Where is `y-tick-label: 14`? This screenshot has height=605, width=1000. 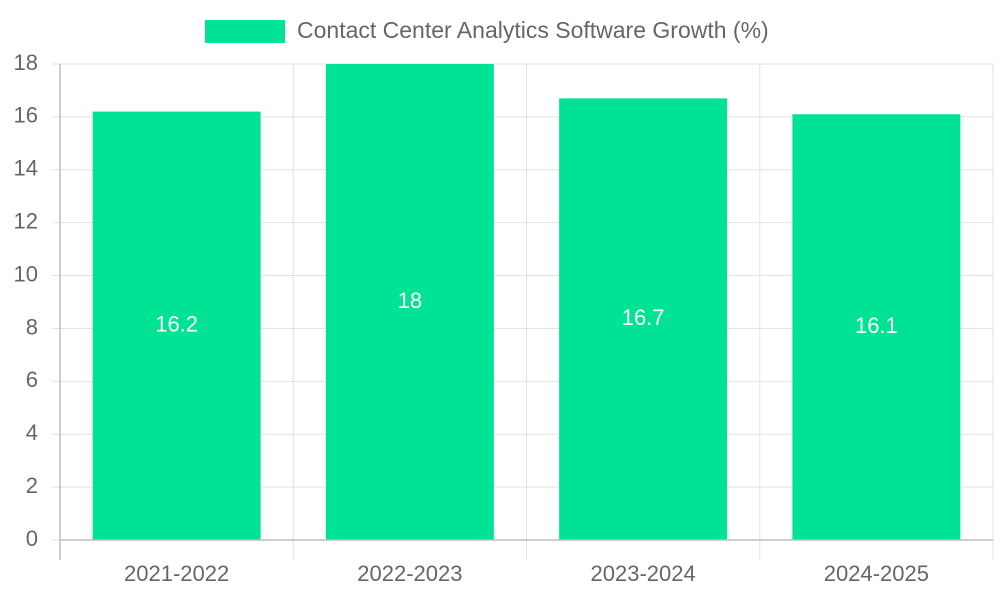
y-tick-label: 14 is located at coordinates (26, 168).